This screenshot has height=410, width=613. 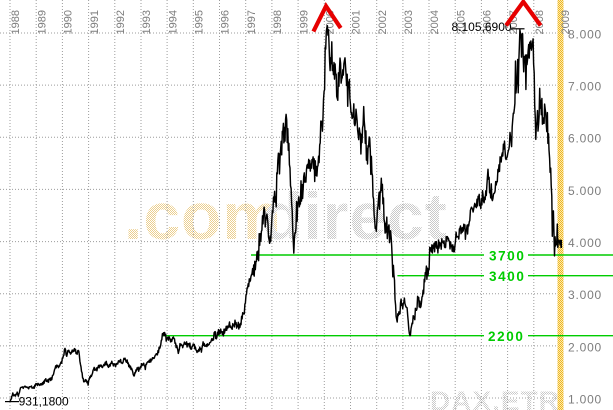 What do you see at coordinates (226, 22) in the screenshot?
I see `svg-text: 1996` at bounding box center [226, 22].